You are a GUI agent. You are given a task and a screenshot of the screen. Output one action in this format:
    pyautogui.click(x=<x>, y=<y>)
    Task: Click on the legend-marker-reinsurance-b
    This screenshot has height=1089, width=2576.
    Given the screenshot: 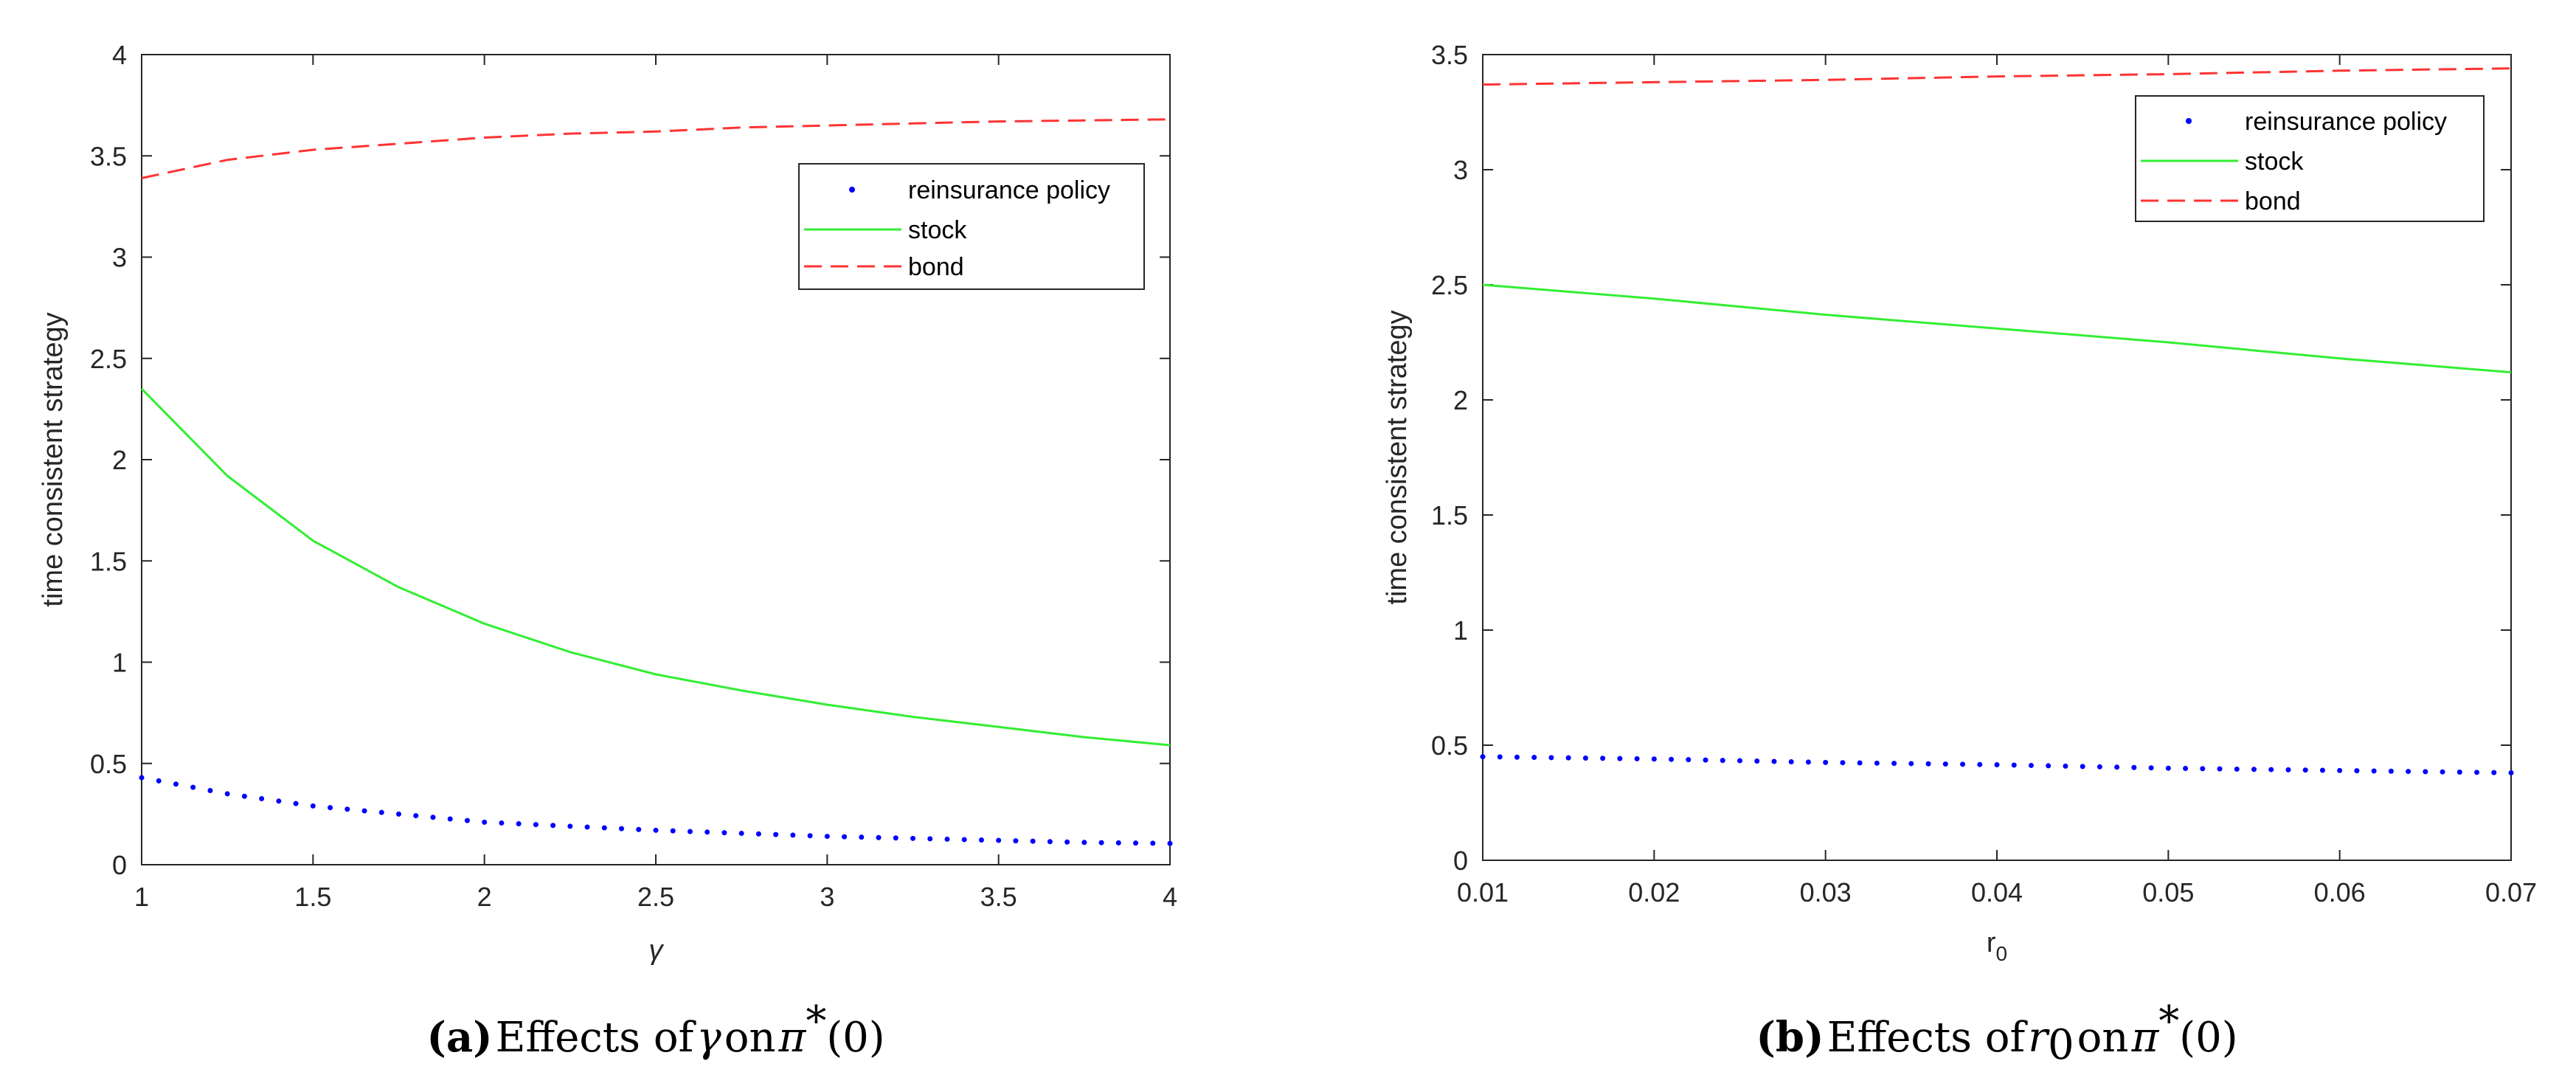 What is the action you would take?
    pyautogui.click(x=2189, y=121)
    